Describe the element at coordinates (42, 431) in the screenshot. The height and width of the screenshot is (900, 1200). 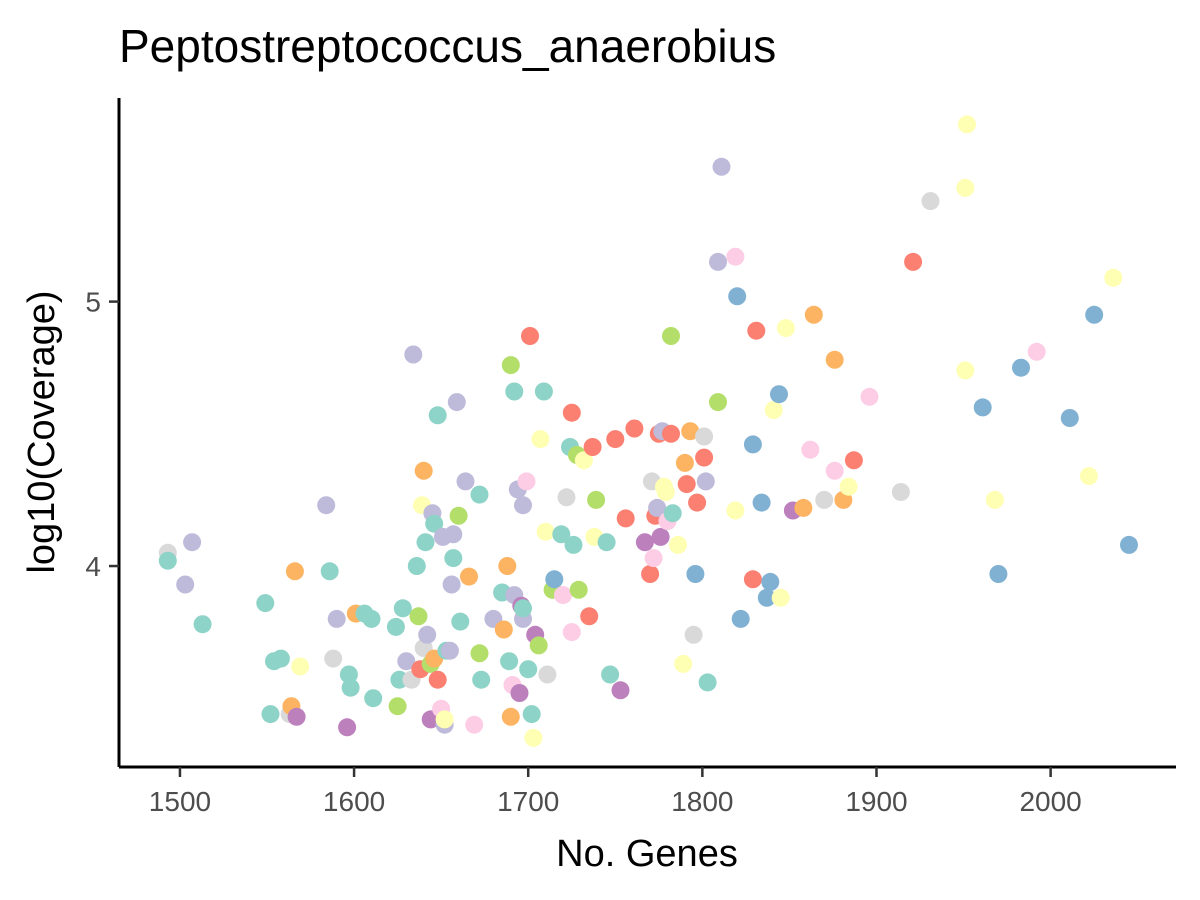
I see `y-axis-title: log10(Coverage)` at that location.